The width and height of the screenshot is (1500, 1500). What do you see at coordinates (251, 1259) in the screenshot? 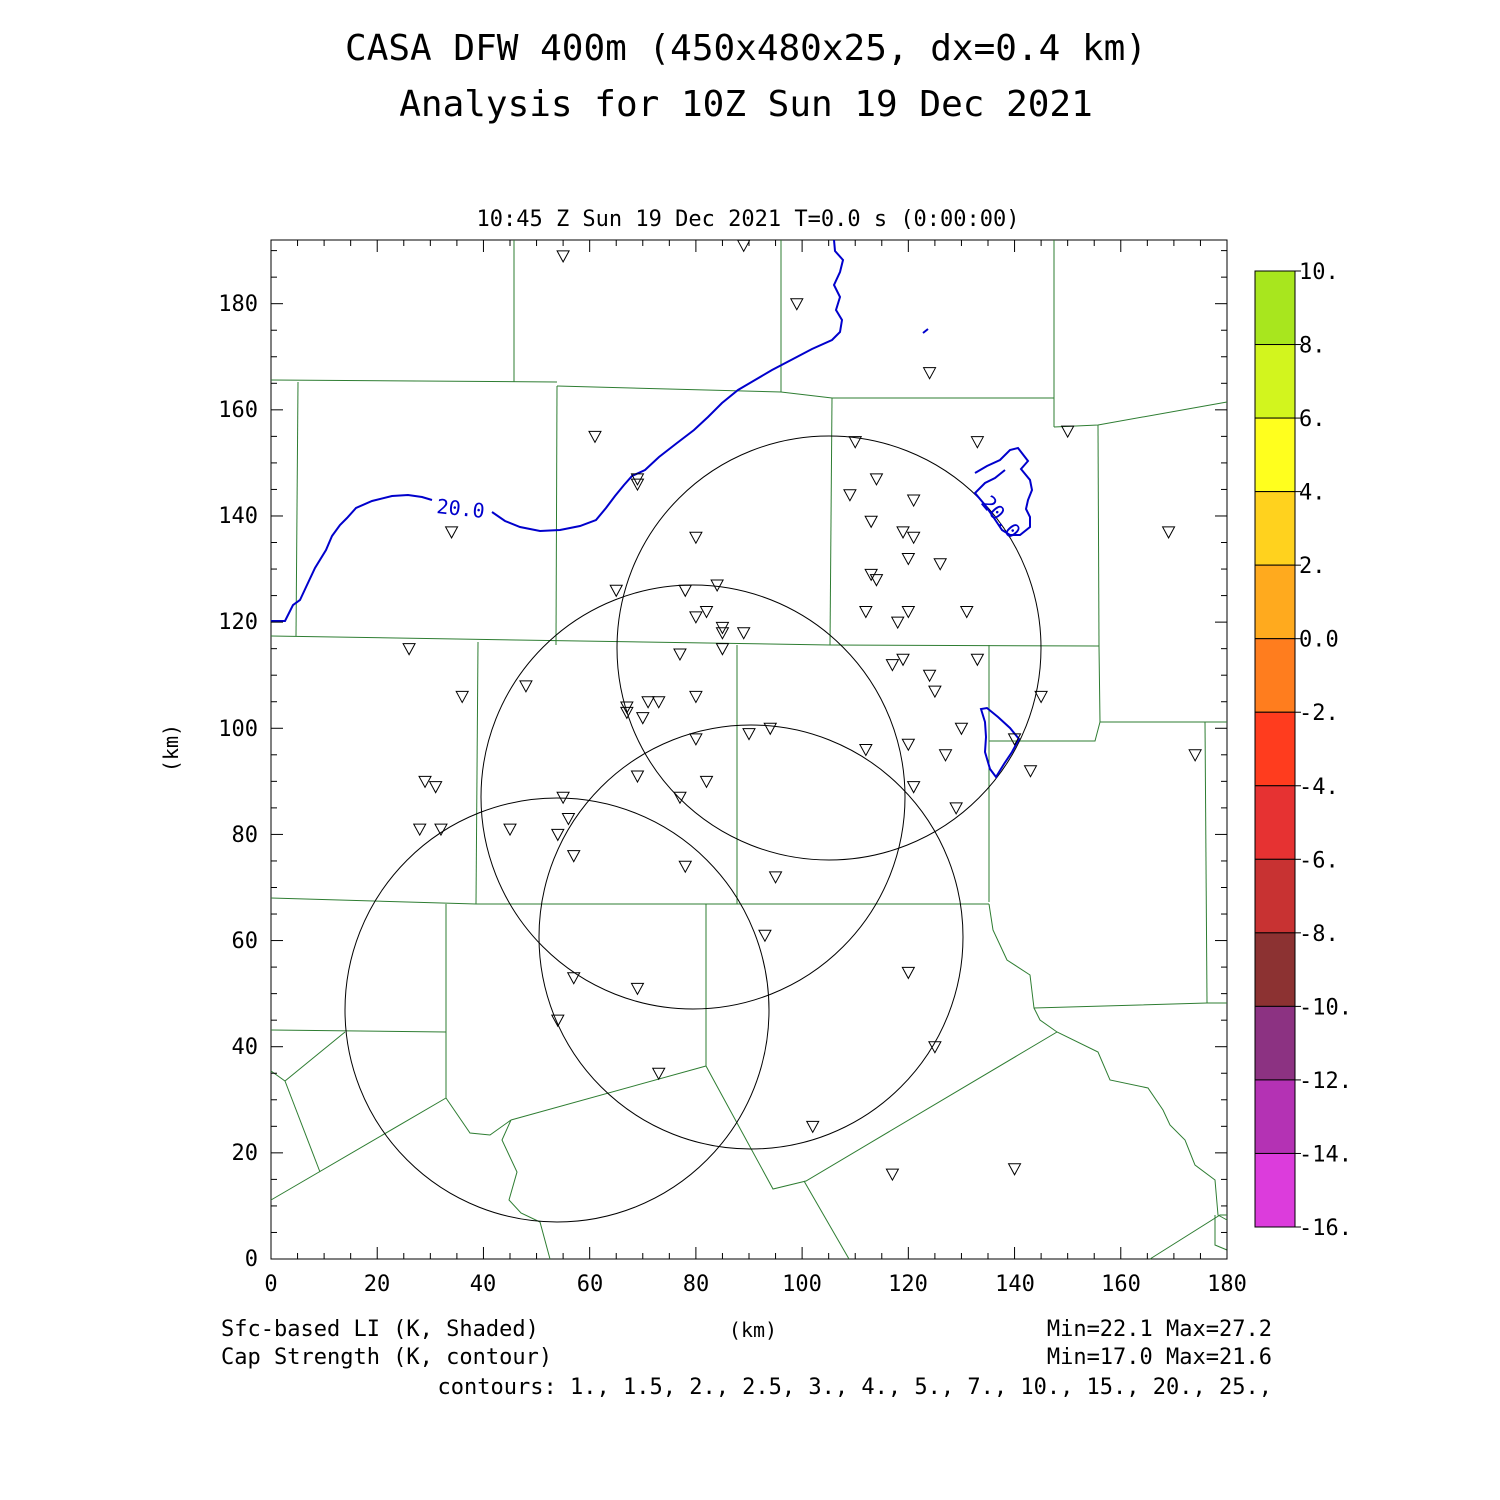
I see `y-tick-label: 0` at bounding box center [251, 1259].